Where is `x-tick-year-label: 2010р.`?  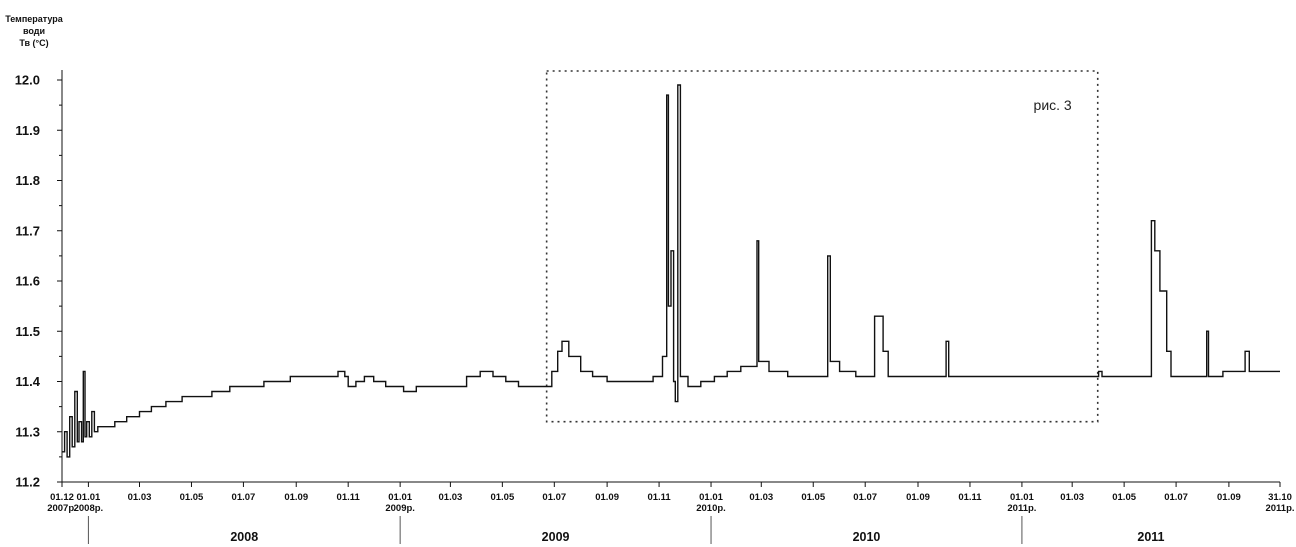
x-tick-year-label: 2010р. is located at coordinates (711, 508).